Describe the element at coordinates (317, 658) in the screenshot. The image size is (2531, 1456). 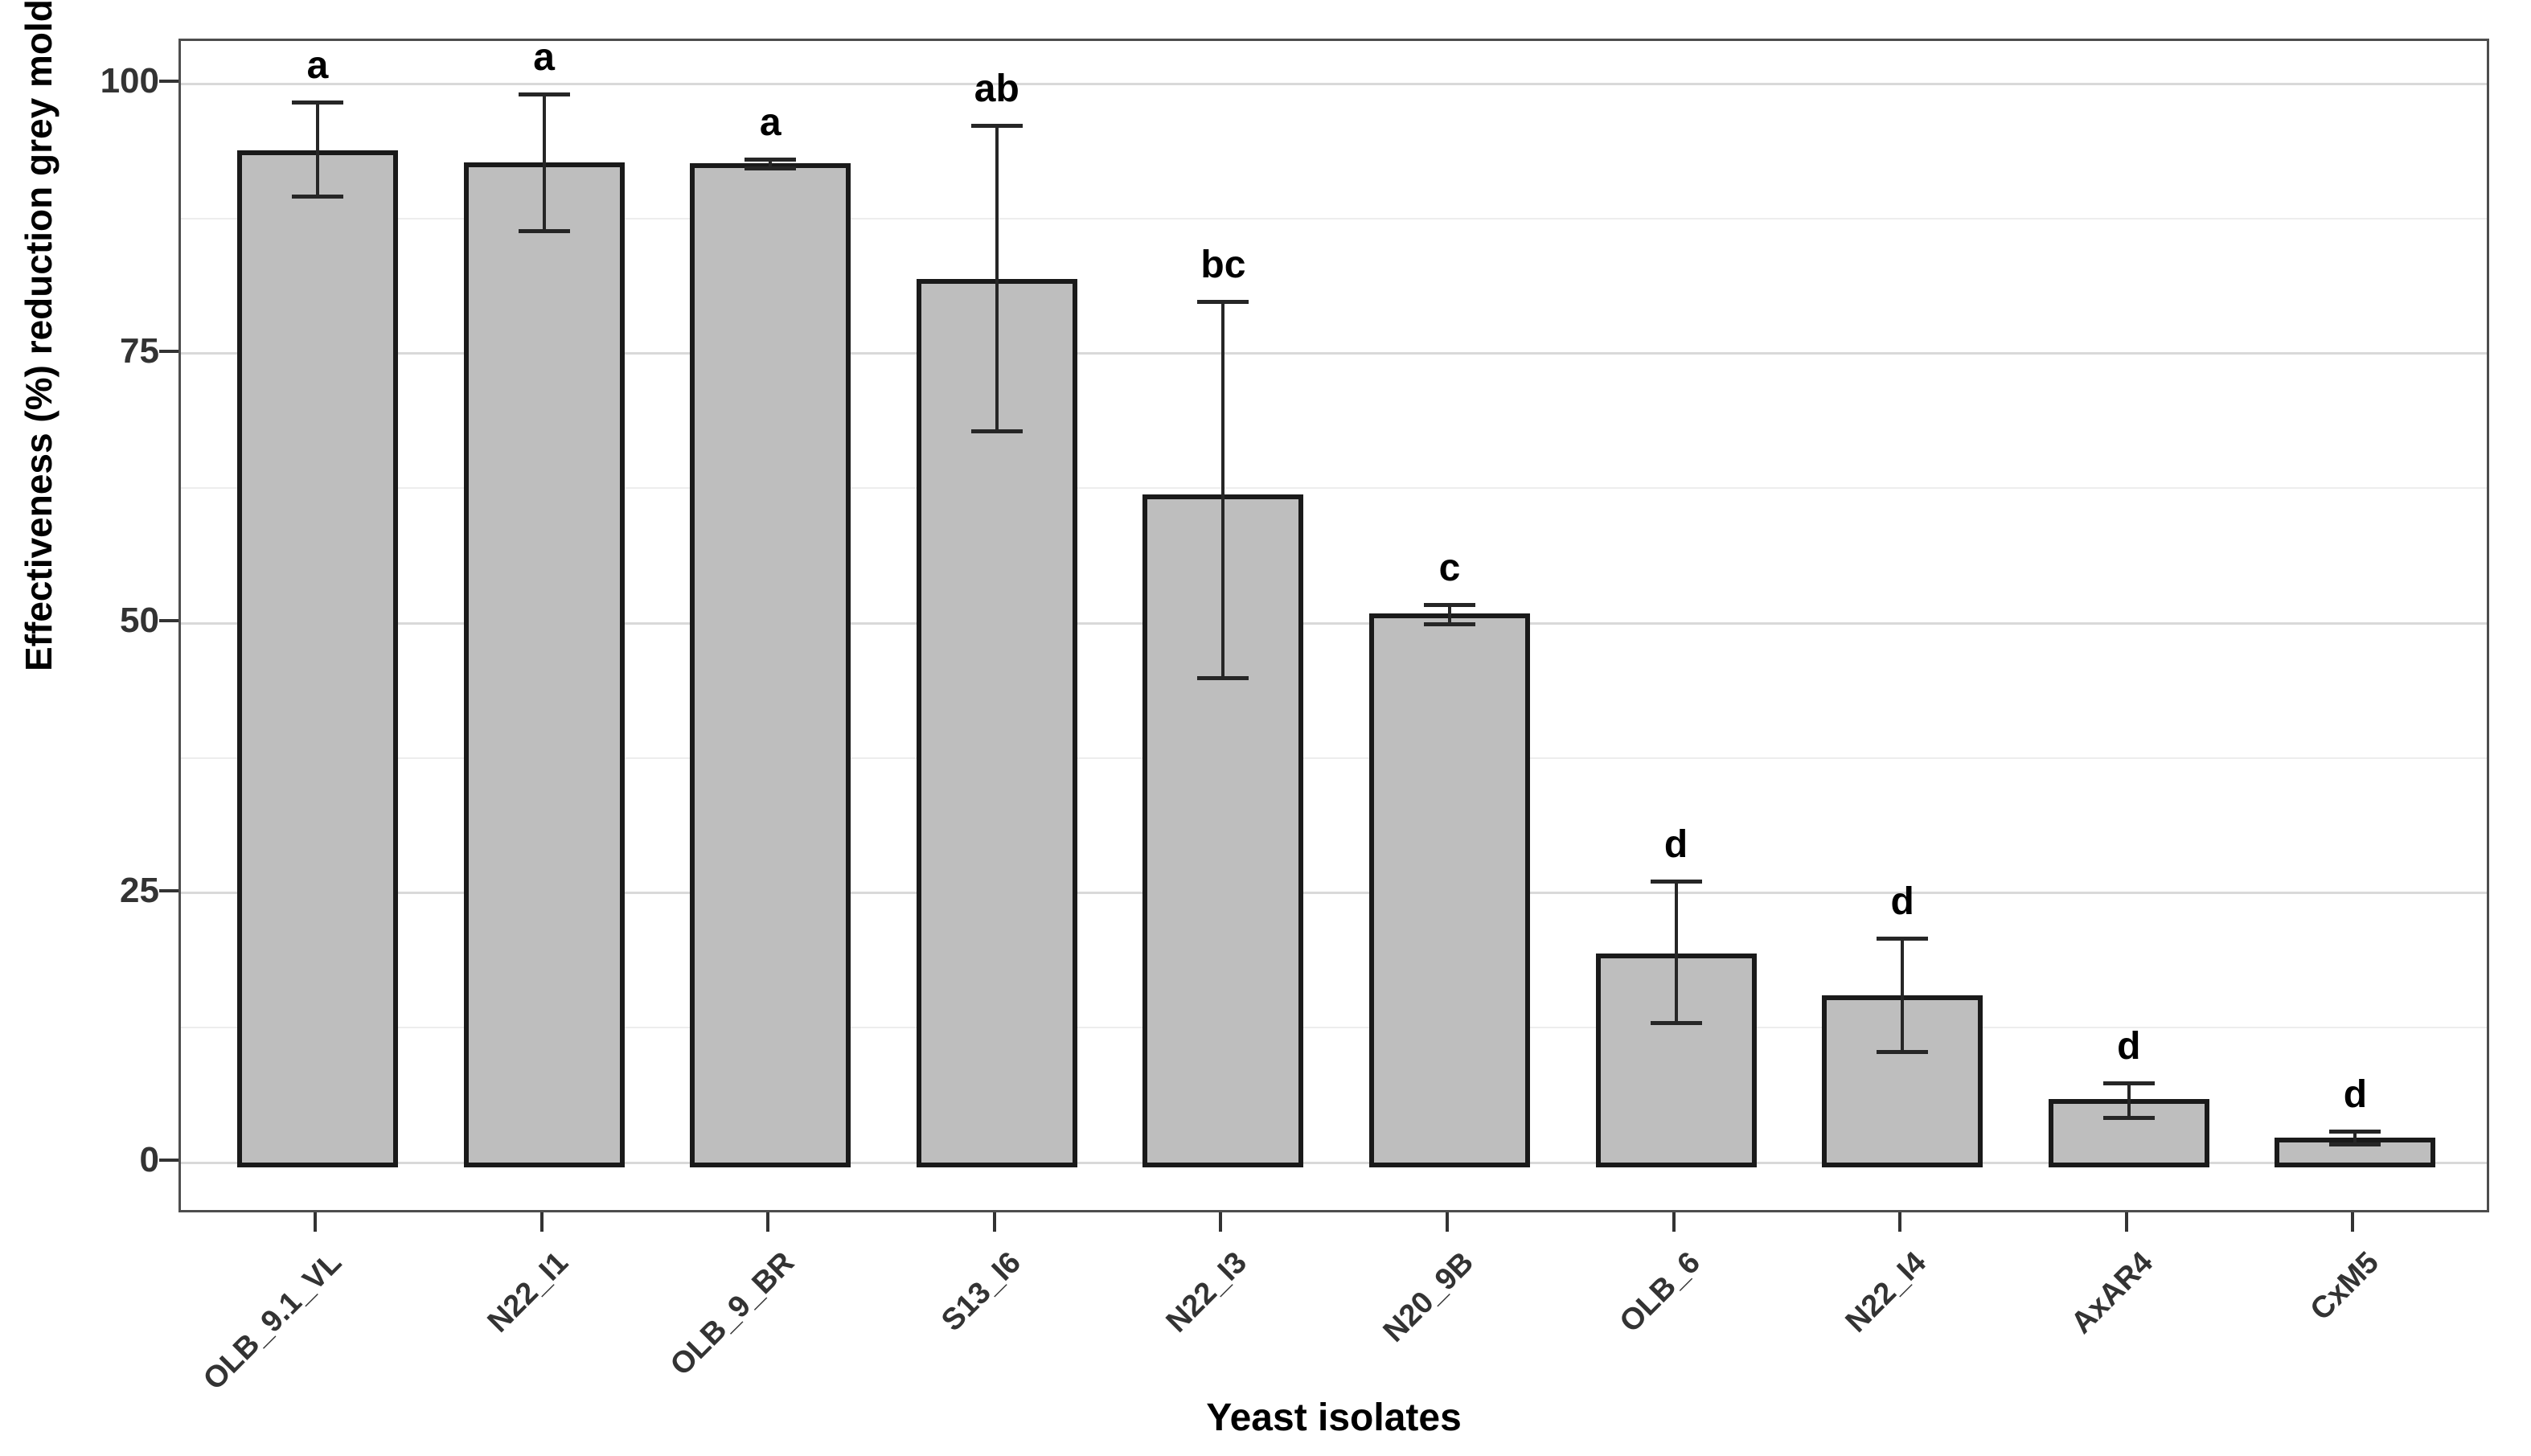
I see `bar-OLB_9.1_VL` at that location.